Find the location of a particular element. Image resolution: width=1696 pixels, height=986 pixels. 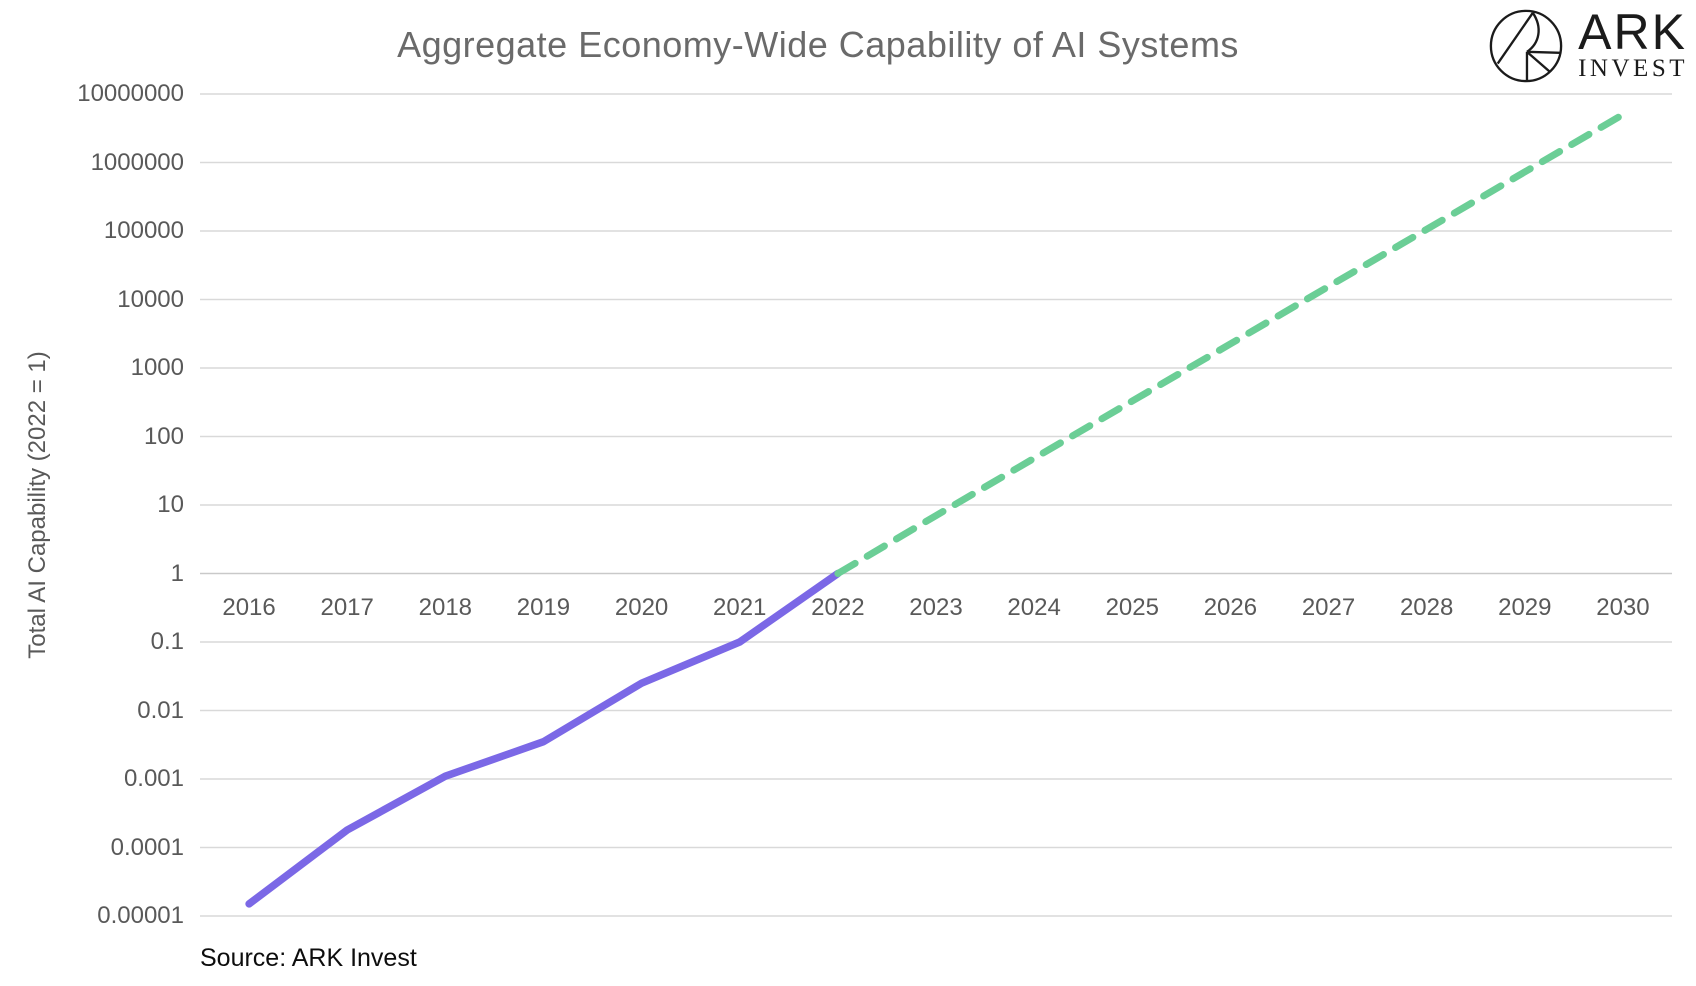

x-tick-label: 2022 is located at coordinates (838, 607).